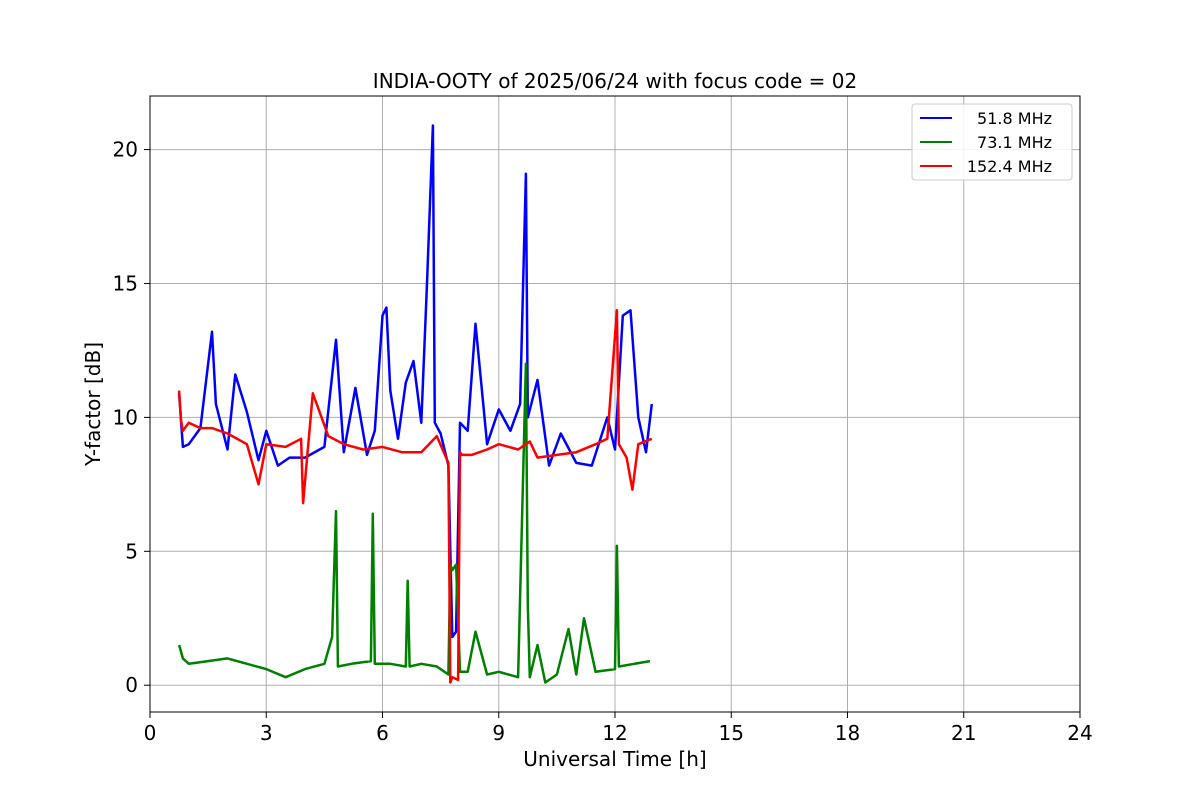 This screenshot has height=800, width=1200. Describe the element at coordinates (847, 733) in the screenshot. I see `x-tick-label: 18` at that location.